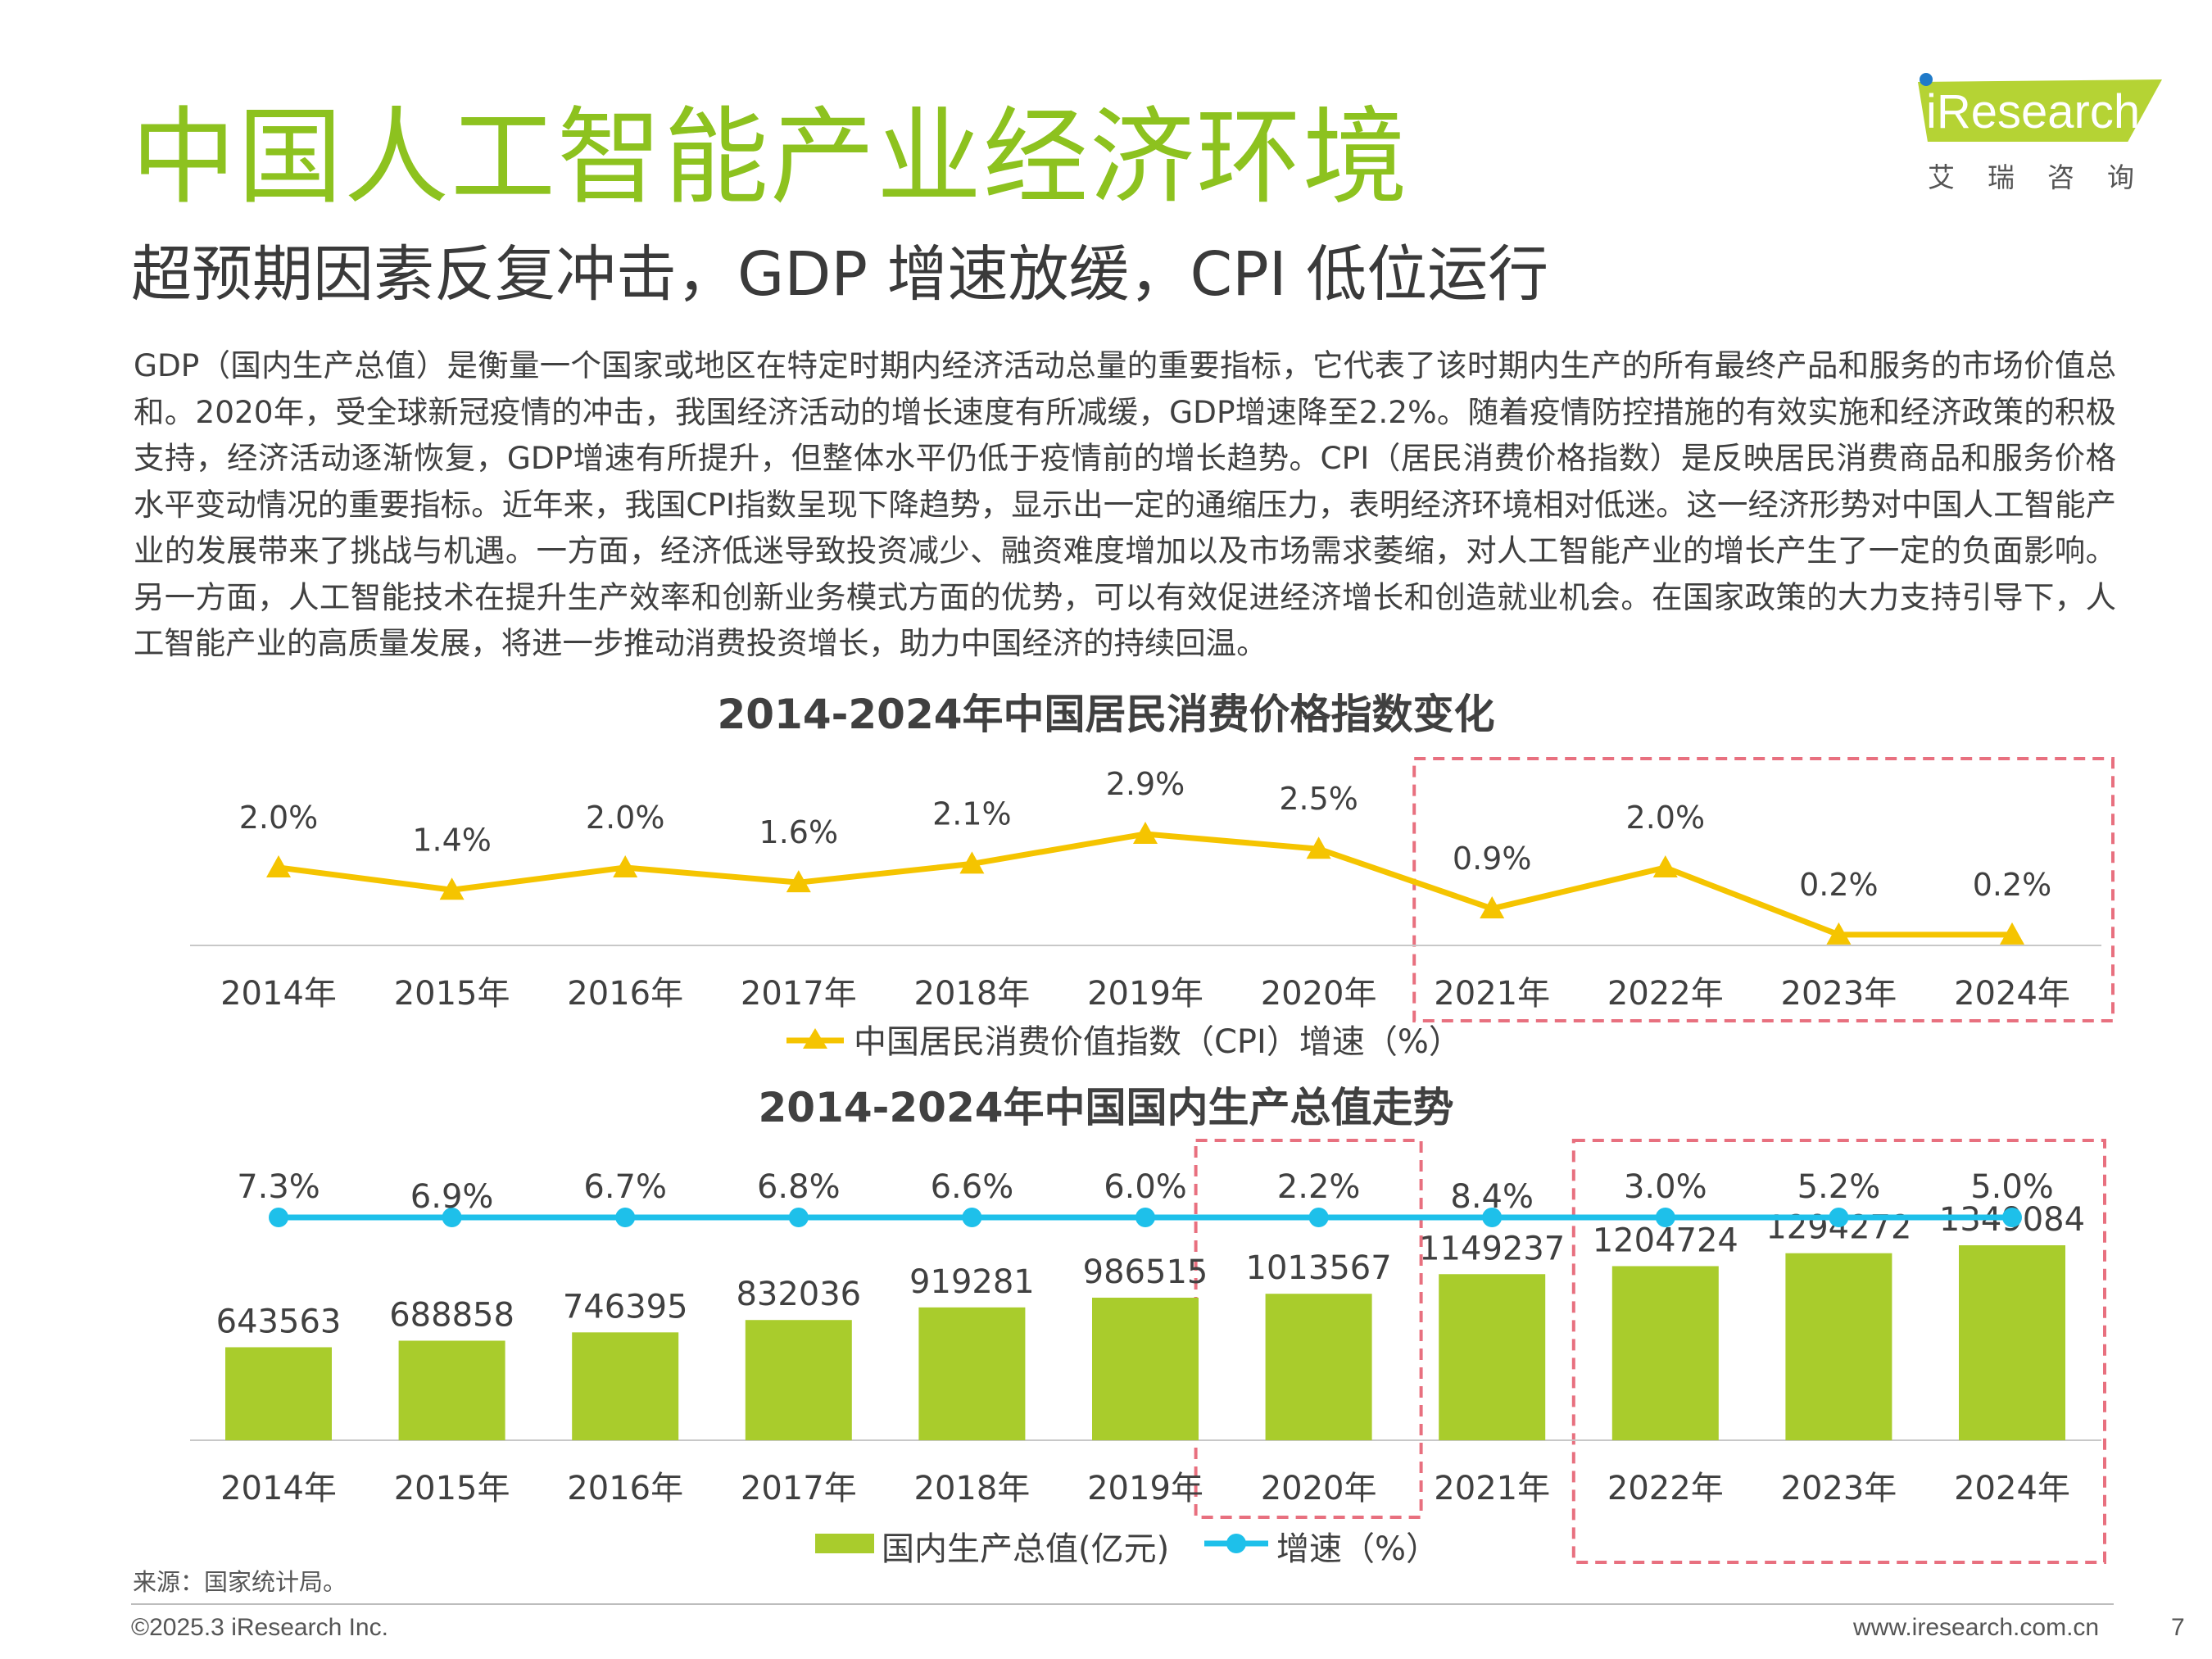  I want to click on gdp-bar-value-label: 643563, so click(279, 1321).